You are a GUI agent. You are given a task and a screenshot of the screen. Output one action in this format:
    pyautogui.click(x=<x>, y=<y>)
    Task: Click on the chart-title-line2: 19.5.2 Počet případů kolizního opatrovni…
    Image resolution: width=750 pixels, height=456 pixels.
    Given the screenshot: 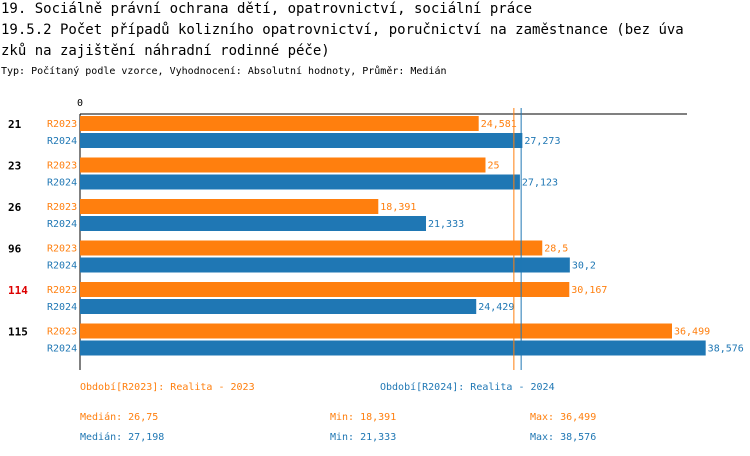 What is the action you would take?
    pyautogui.click(x=342, y=30)
    